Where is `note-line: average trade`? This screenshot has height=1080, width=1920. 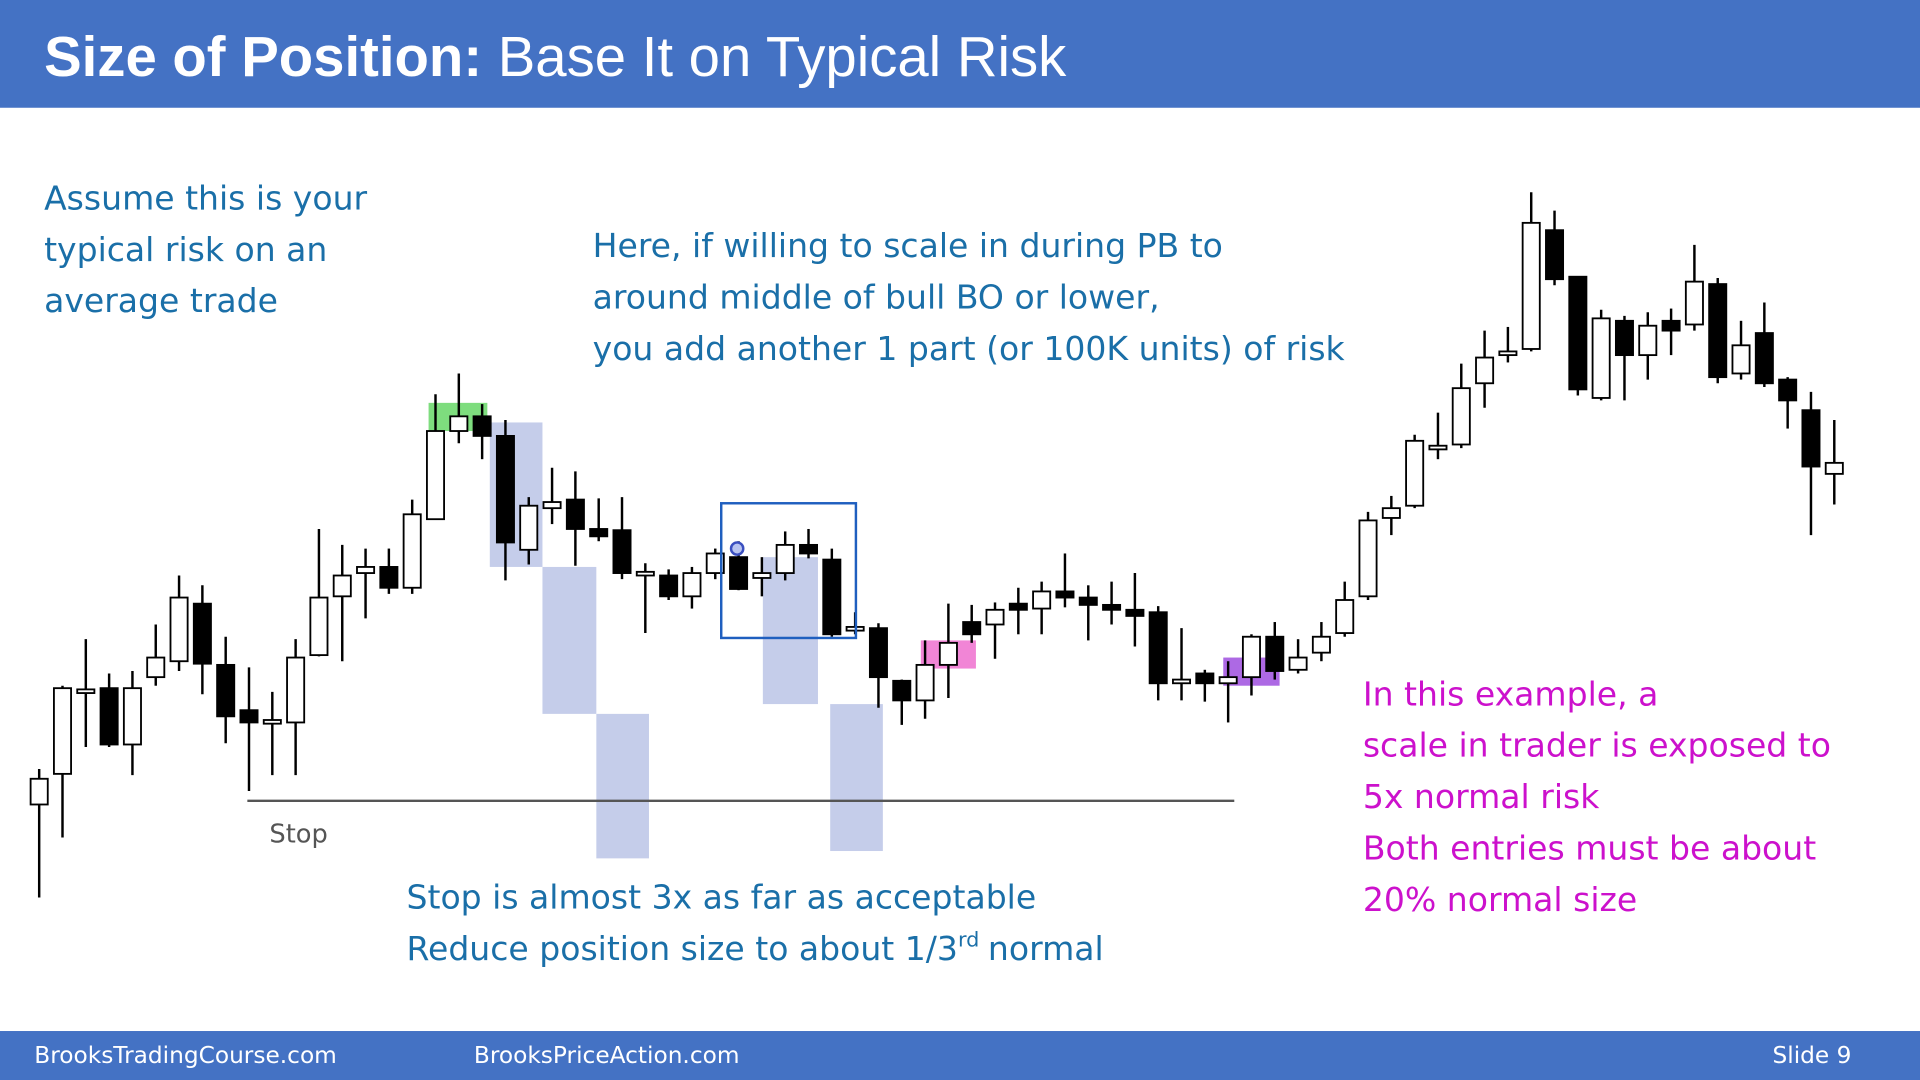 note-line: average trade is located at coordinates (161, 300).